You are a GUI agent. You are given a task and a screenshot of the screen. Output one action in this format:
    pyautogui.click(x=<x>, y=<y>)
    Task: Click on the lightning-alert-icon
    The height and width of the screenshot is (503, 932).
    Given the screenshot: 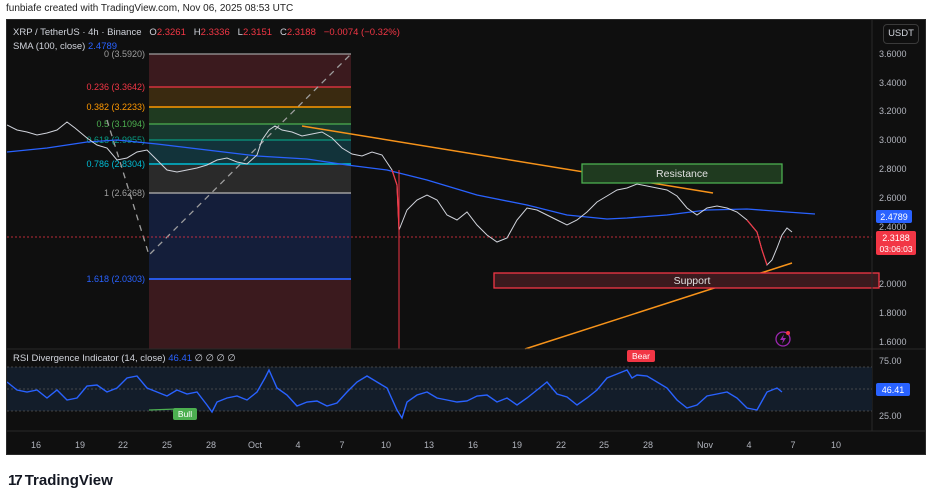 What is the action you would take?
    pyautogui.click(x=783, y=339)
    